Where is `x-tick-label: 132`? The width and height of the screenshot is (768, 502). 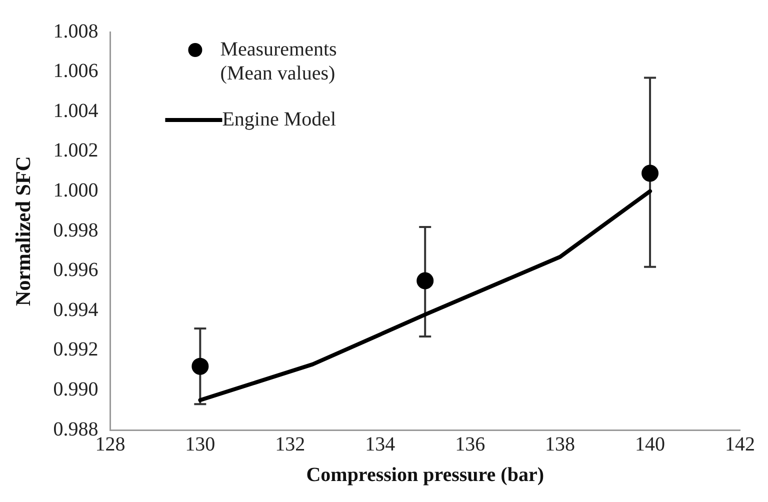
x-tick-label: 132 is located at coordinates (290, 444).